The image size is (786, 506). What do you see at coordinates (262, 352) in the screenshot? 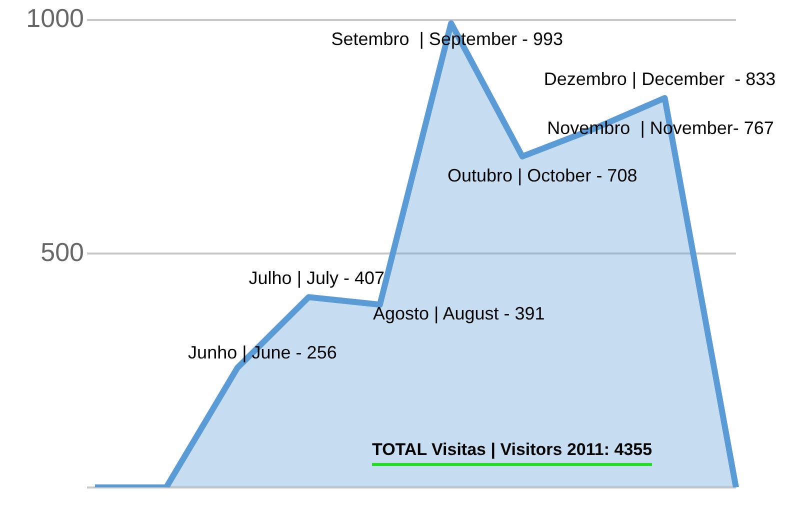
I see `data-label: Junho | June - 256` at bounding box center [262, 352].